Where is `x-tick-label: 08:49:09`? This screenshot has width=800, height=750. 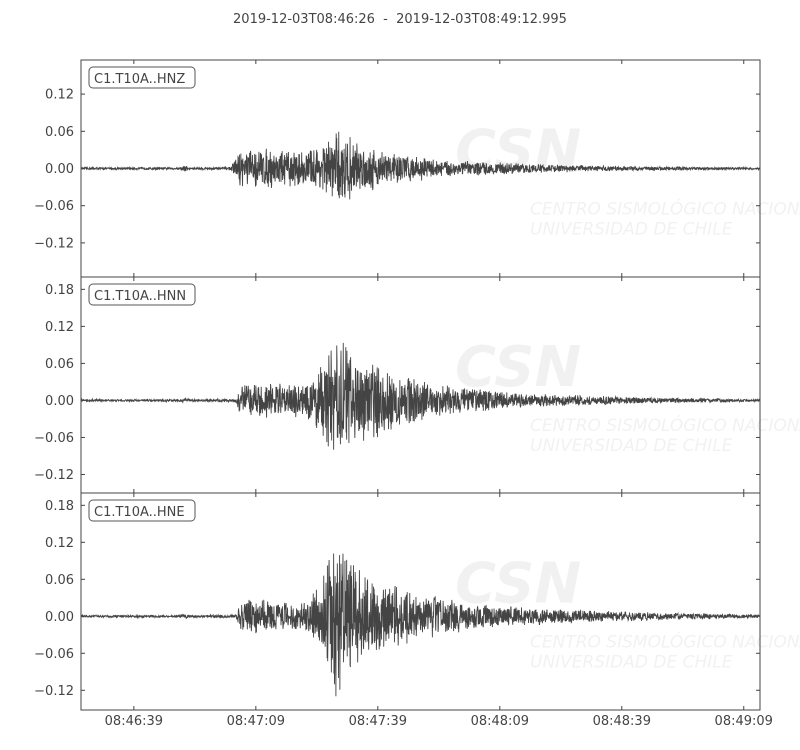
x-tick-label: 08:49:09 is located at coordinates (744, 721).